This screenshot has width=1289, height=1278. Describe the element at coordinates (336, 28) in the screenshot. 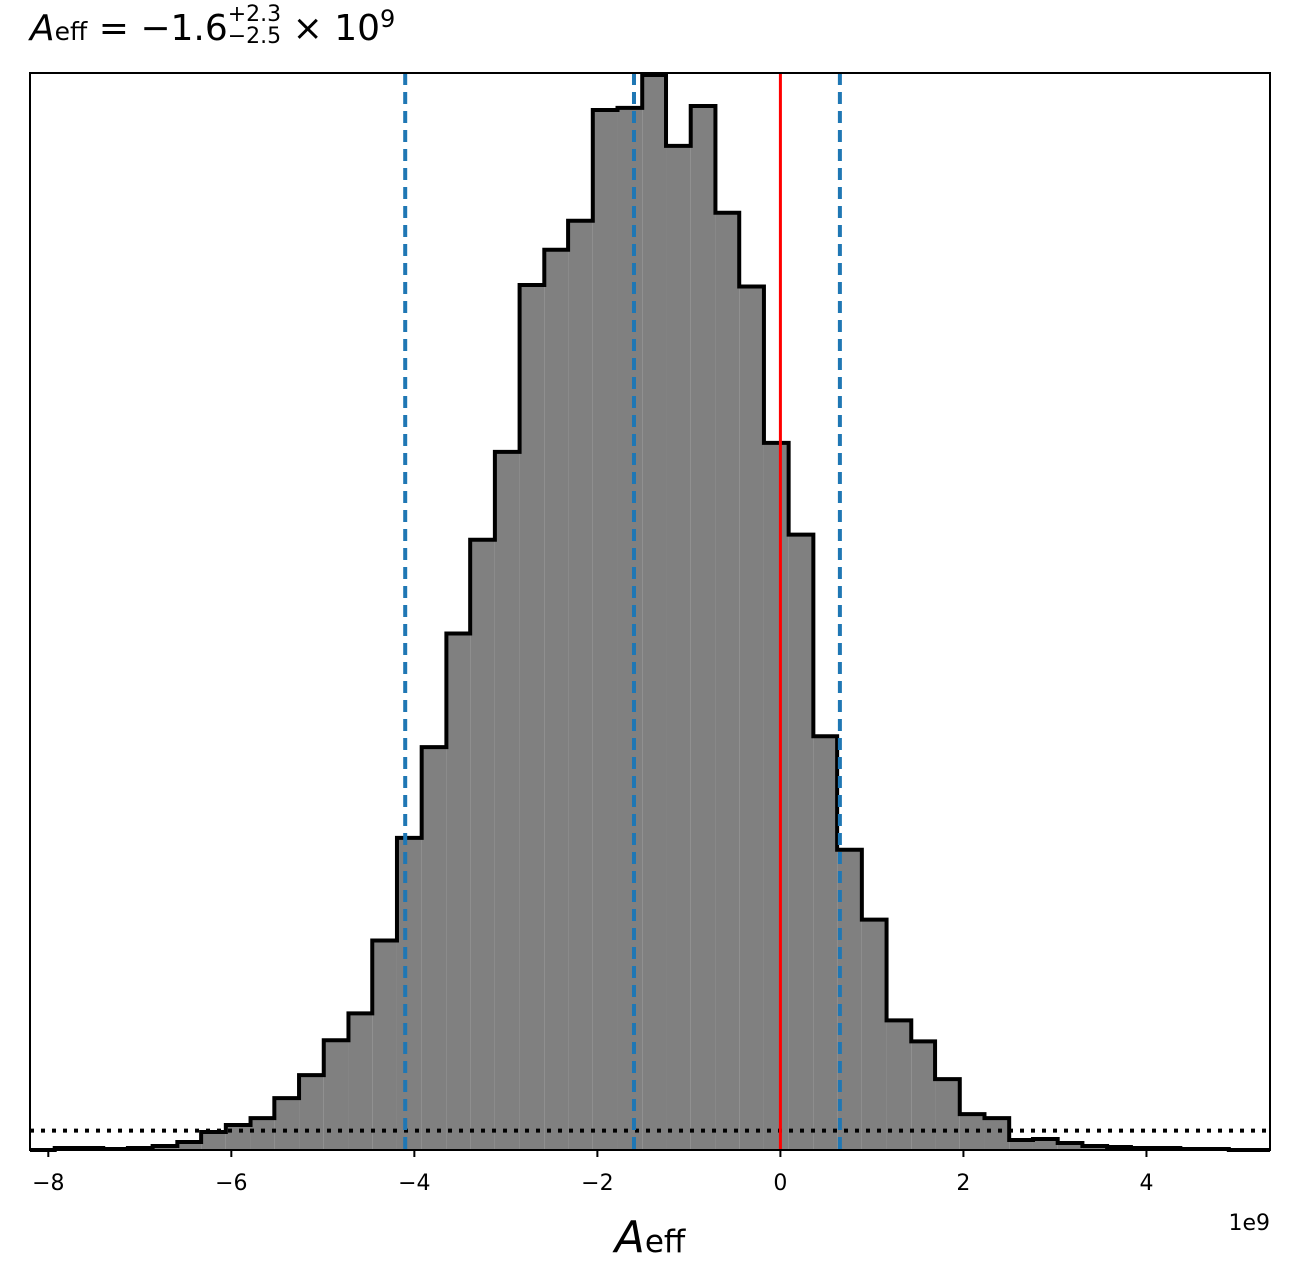

I see `title-times: × 10` at that location.